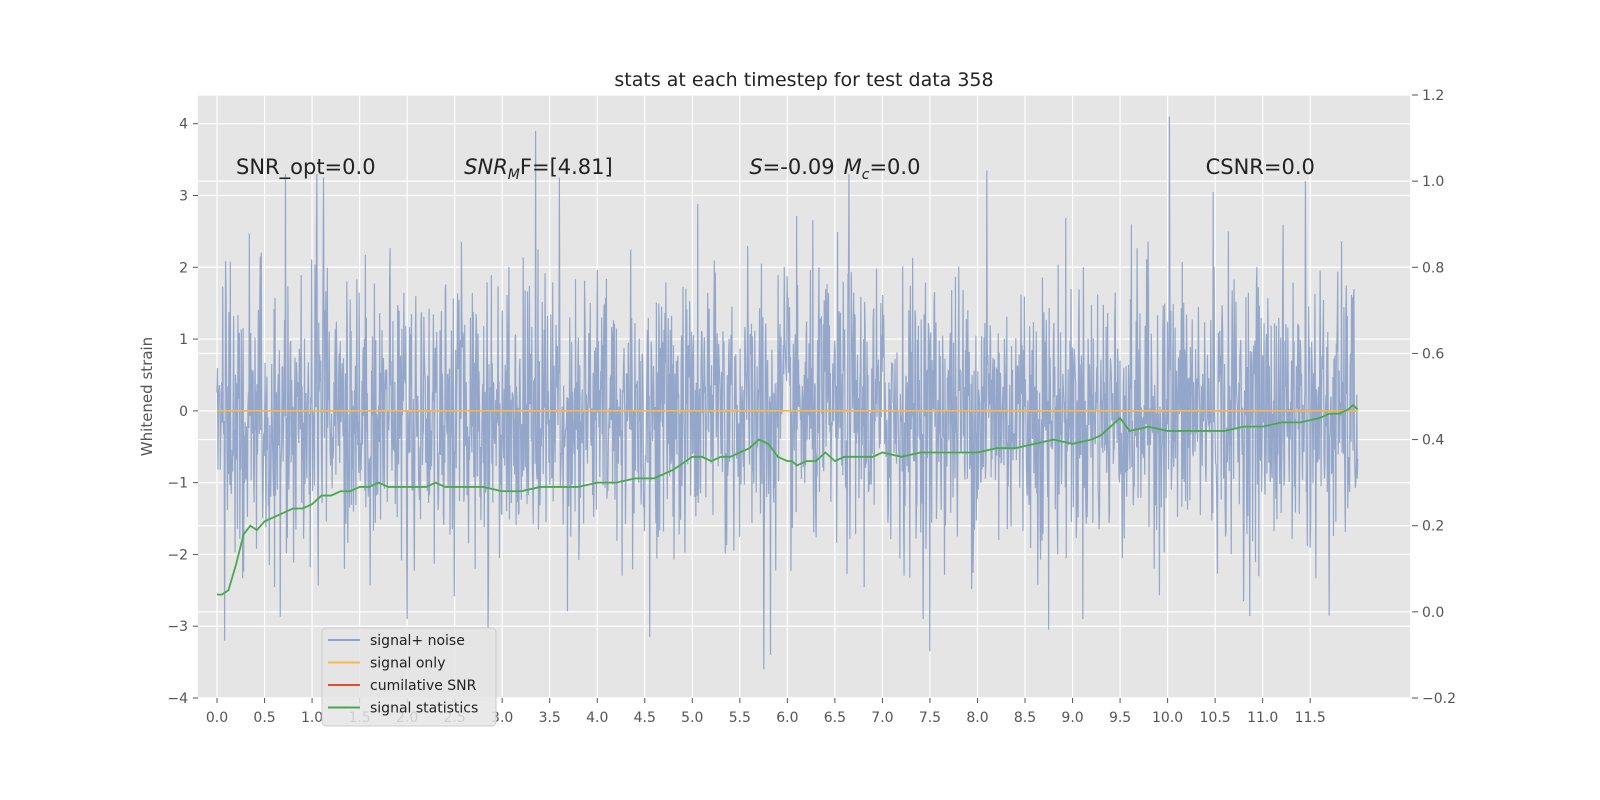 The width and height of the screenshot is (1600, 800). What do you see at coordinates (853, 167) in the screenshot?
I see `annotation-mc-symbol: M` at bounding box center [853, 167].